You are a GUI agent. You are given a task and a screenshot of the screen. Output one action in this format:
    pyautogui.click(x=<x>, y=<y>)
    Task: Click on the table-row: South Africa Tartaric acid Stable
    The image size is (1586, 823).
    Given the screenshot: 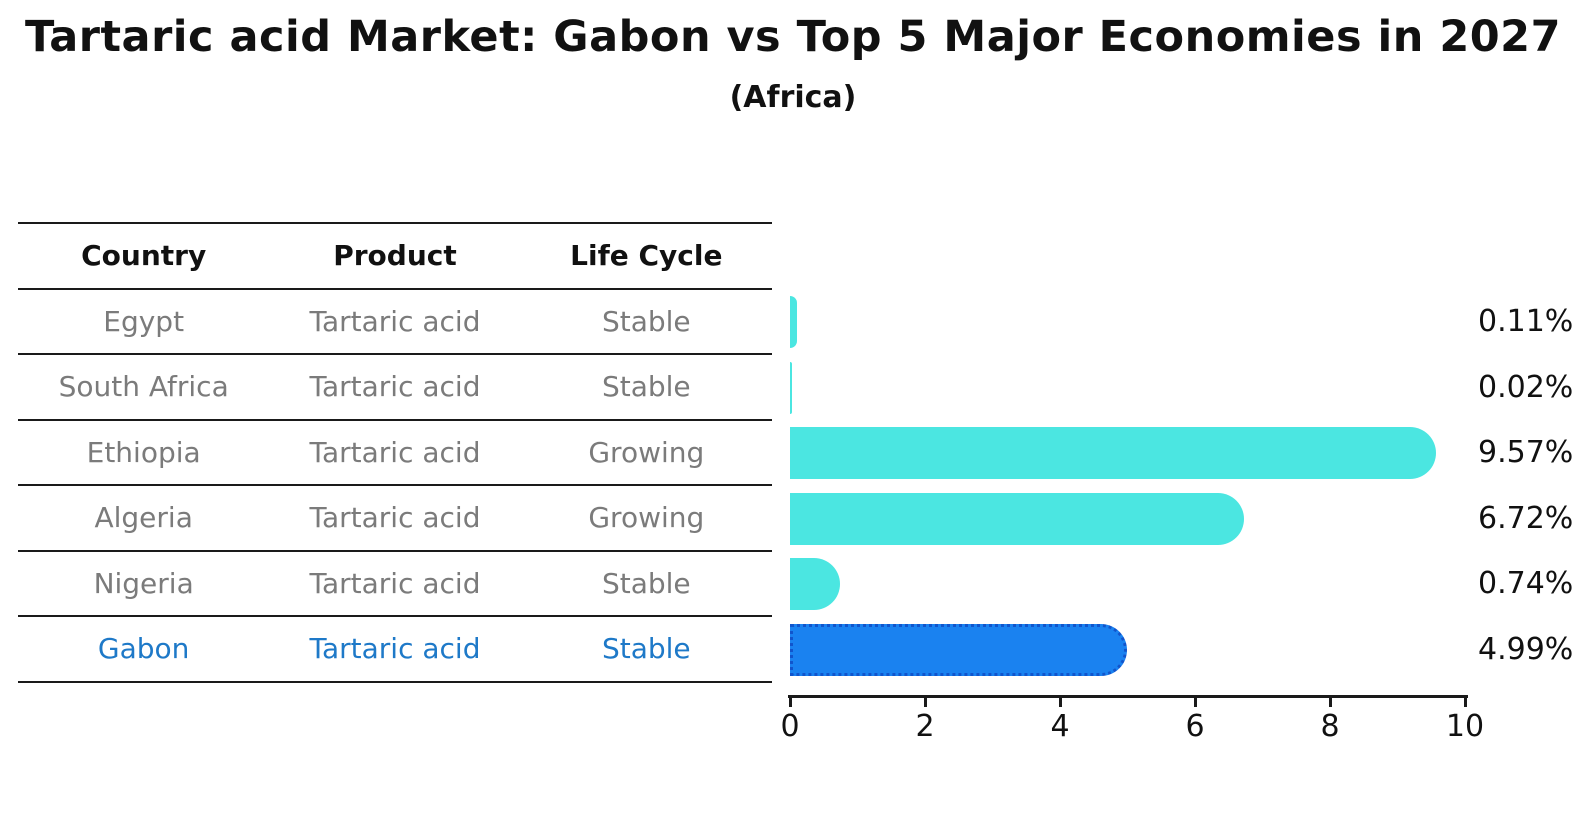 What is the action you would take?
    pyautogui.click(x=395, y=386)
    